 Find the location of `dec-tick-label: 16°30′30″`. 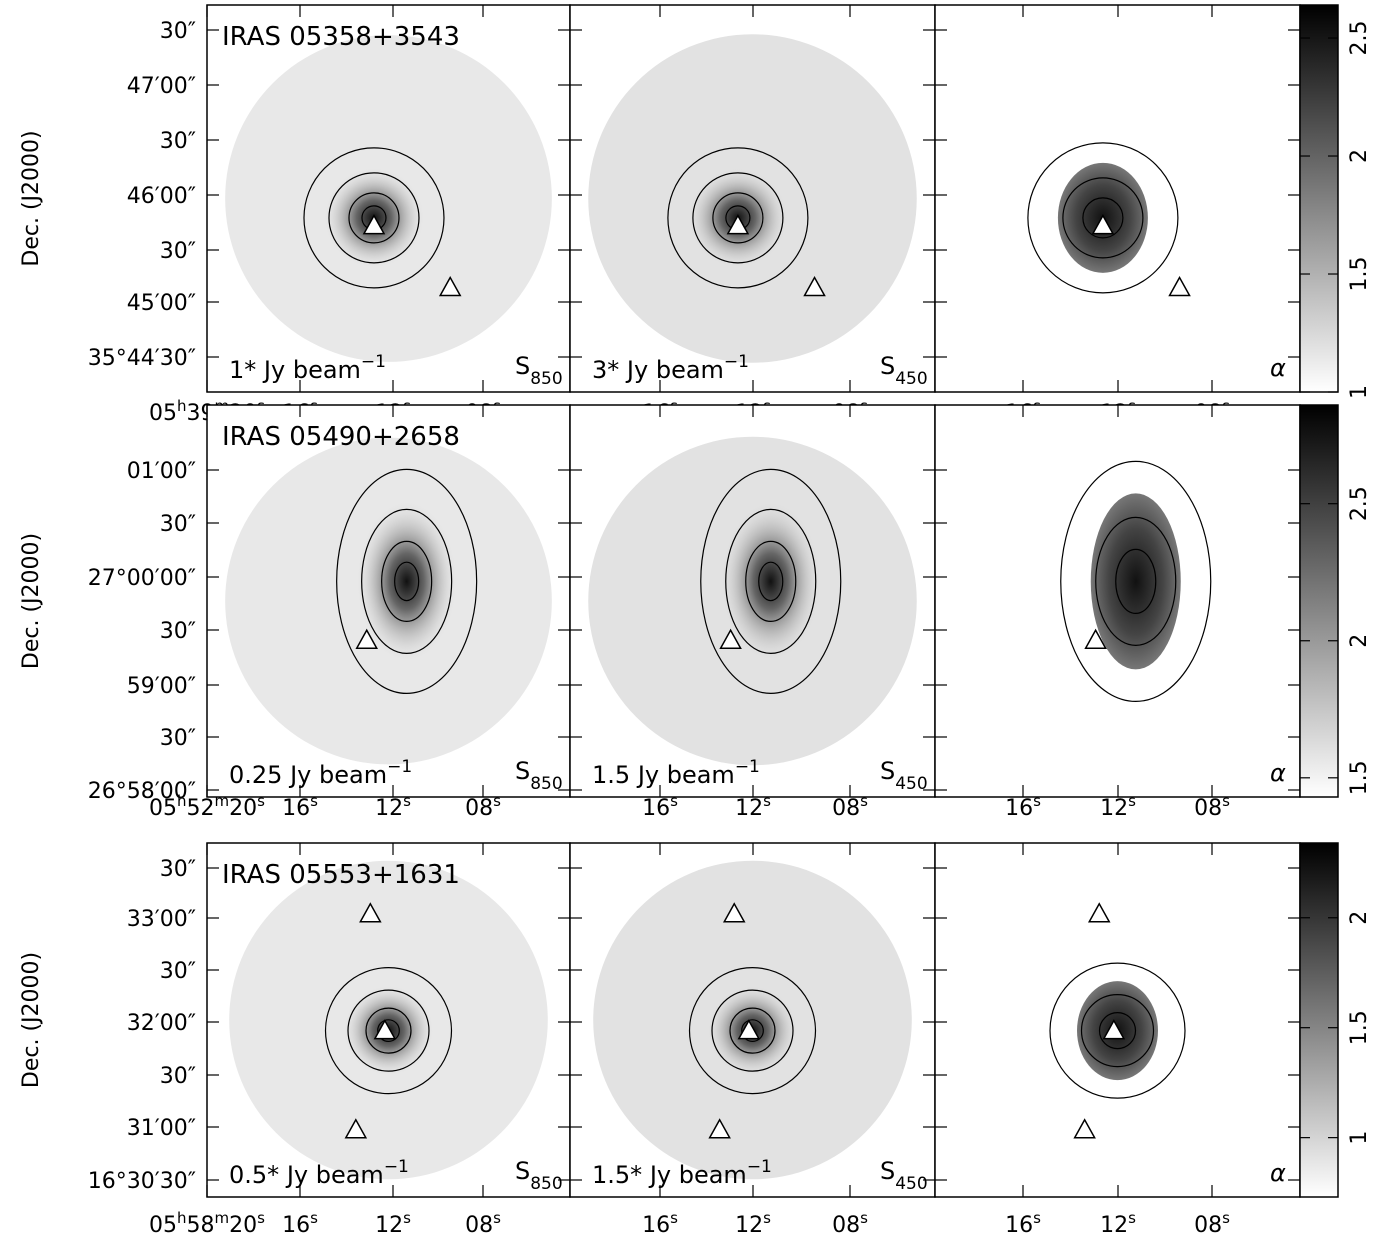

dec-tick-label: 16°30′30″ is located at coordinates (142, 1181).